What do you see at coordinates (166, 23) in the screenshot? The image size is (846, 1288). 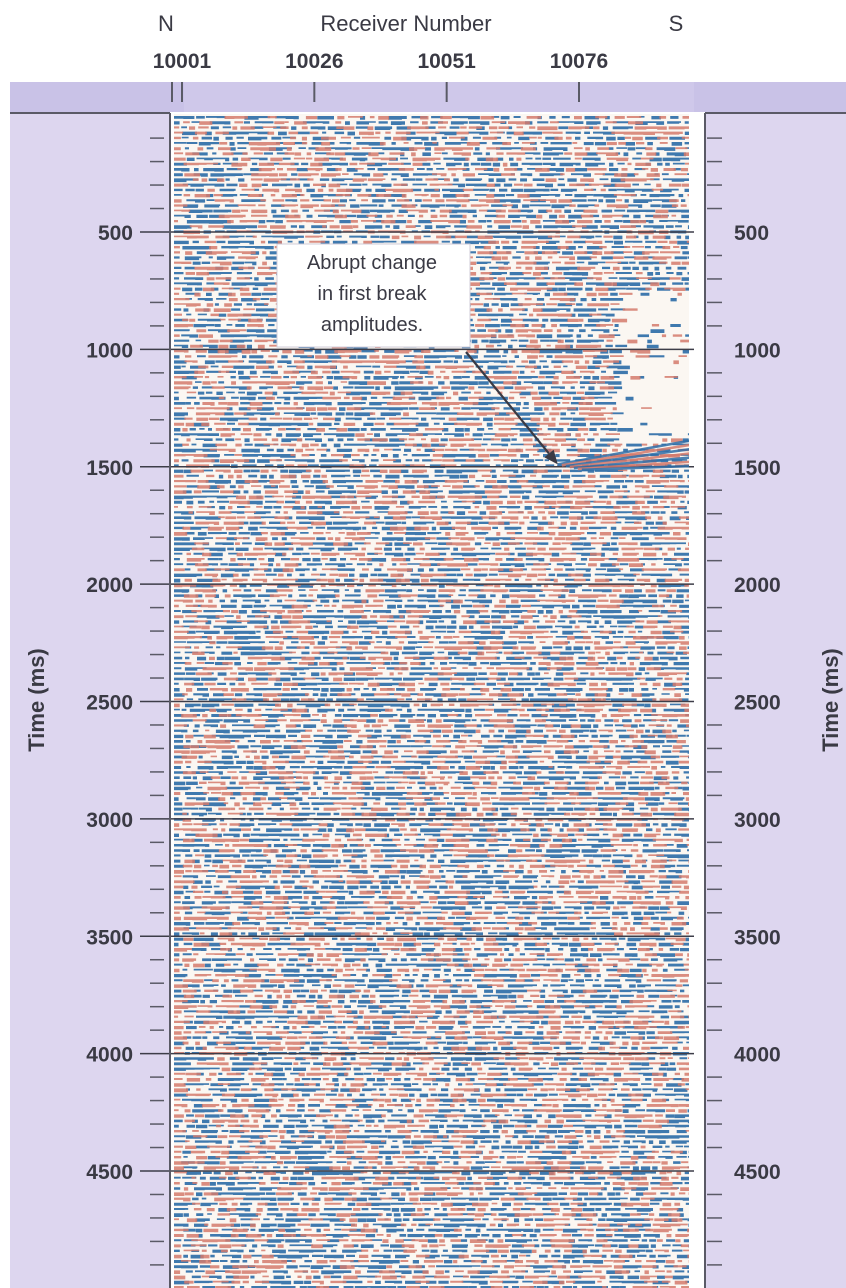 I see `north-label: N` at bounding box center [166, 23].